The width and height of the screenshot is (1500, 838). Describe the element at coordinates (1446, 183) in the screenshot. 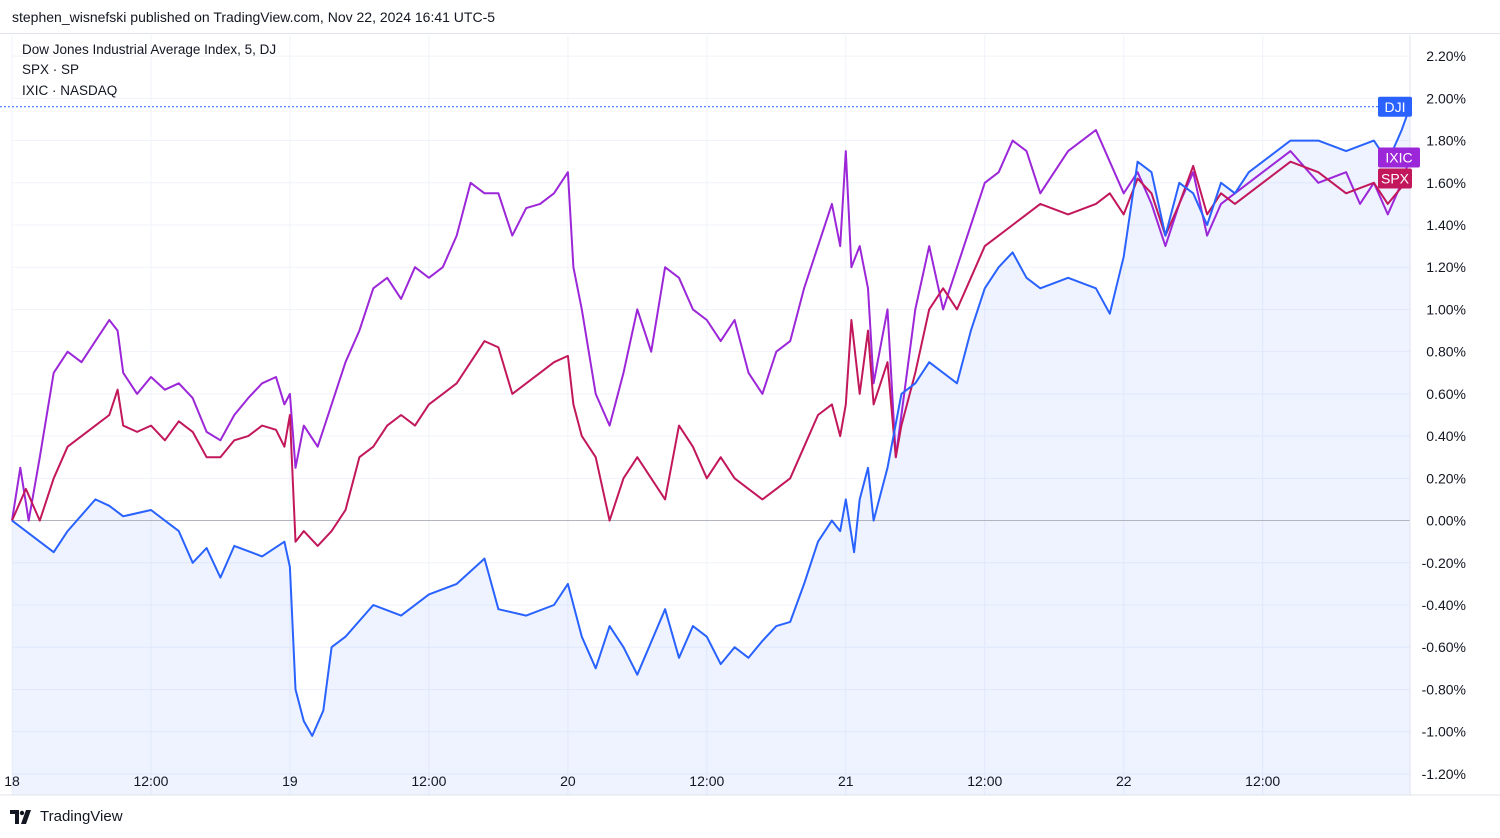

I see `price-tick-label: 1.60%` at that location.